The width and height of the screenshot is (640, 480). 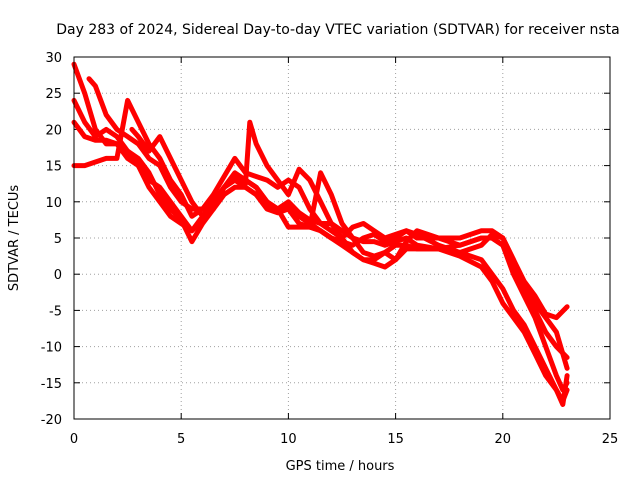 I want to click on y-tick-label: 15, so click(x=53, y=167).